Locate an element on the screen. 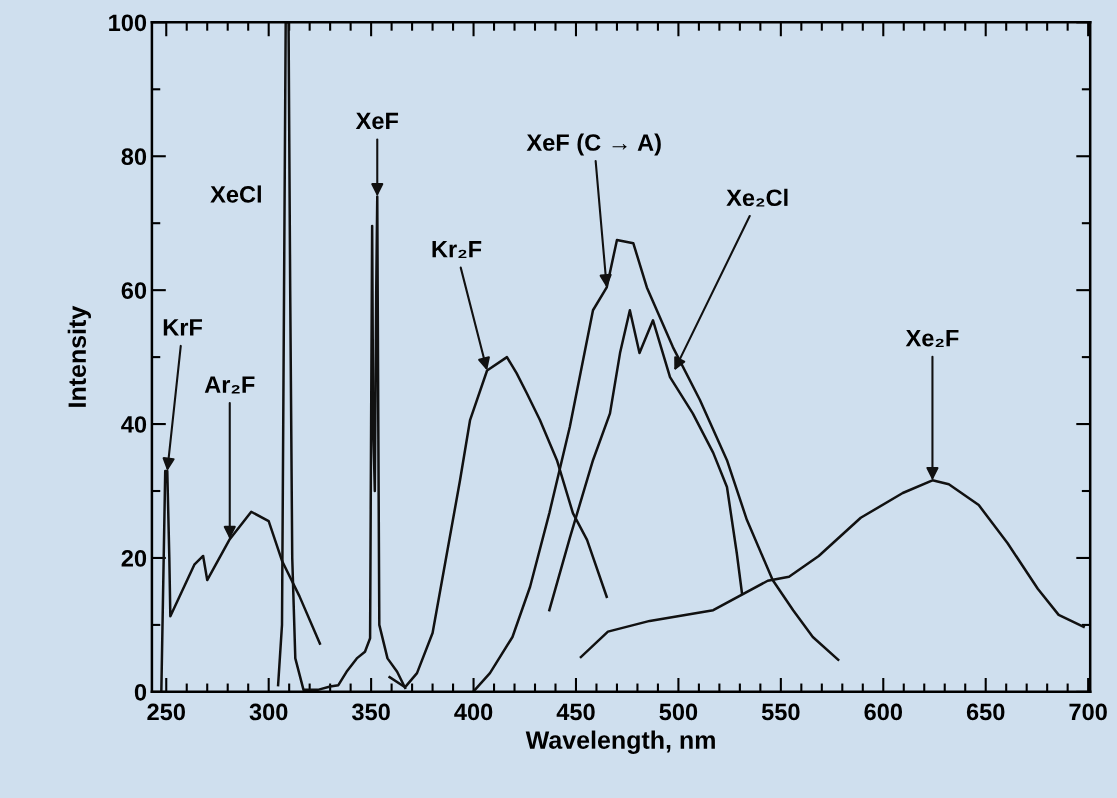  y-tick-label: 0 is located at coordinates (140, 692).